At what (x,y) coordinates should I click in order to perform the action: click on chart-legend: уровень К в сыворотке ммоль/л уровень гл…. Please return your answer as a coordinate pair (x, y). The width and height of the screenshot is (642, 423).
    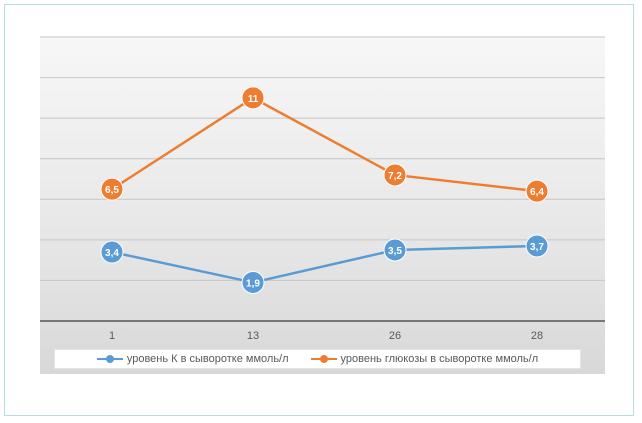
    Looking at the image, I should click on (317, 359).